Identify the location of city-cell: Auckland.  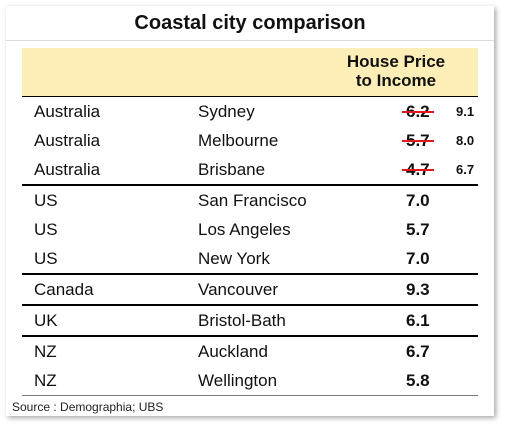
(233, 351).